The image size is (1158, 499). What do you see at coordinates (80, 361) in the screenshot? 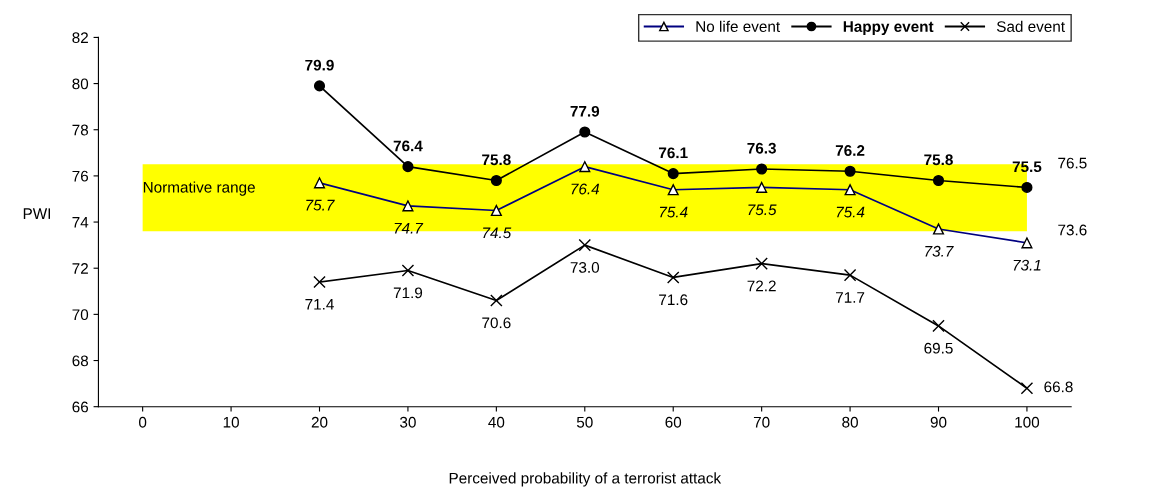
I see `y-tick-label: 68` at bounding box center [80, 361].